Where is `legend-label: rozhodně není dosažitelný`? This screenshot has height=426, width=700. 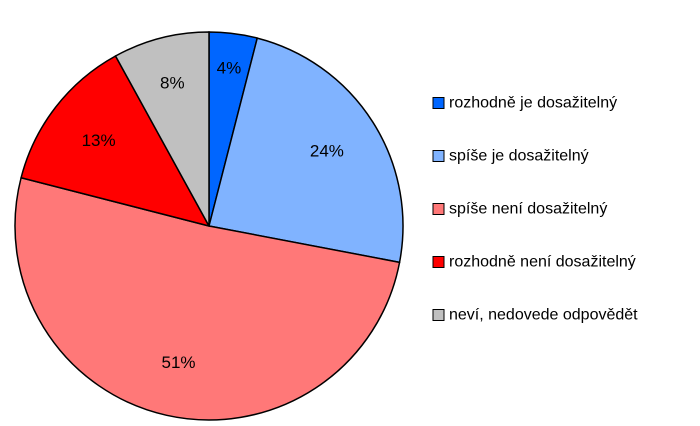
legend-label: rozhodně není dosažitelný is located at coordinates (542, 262).